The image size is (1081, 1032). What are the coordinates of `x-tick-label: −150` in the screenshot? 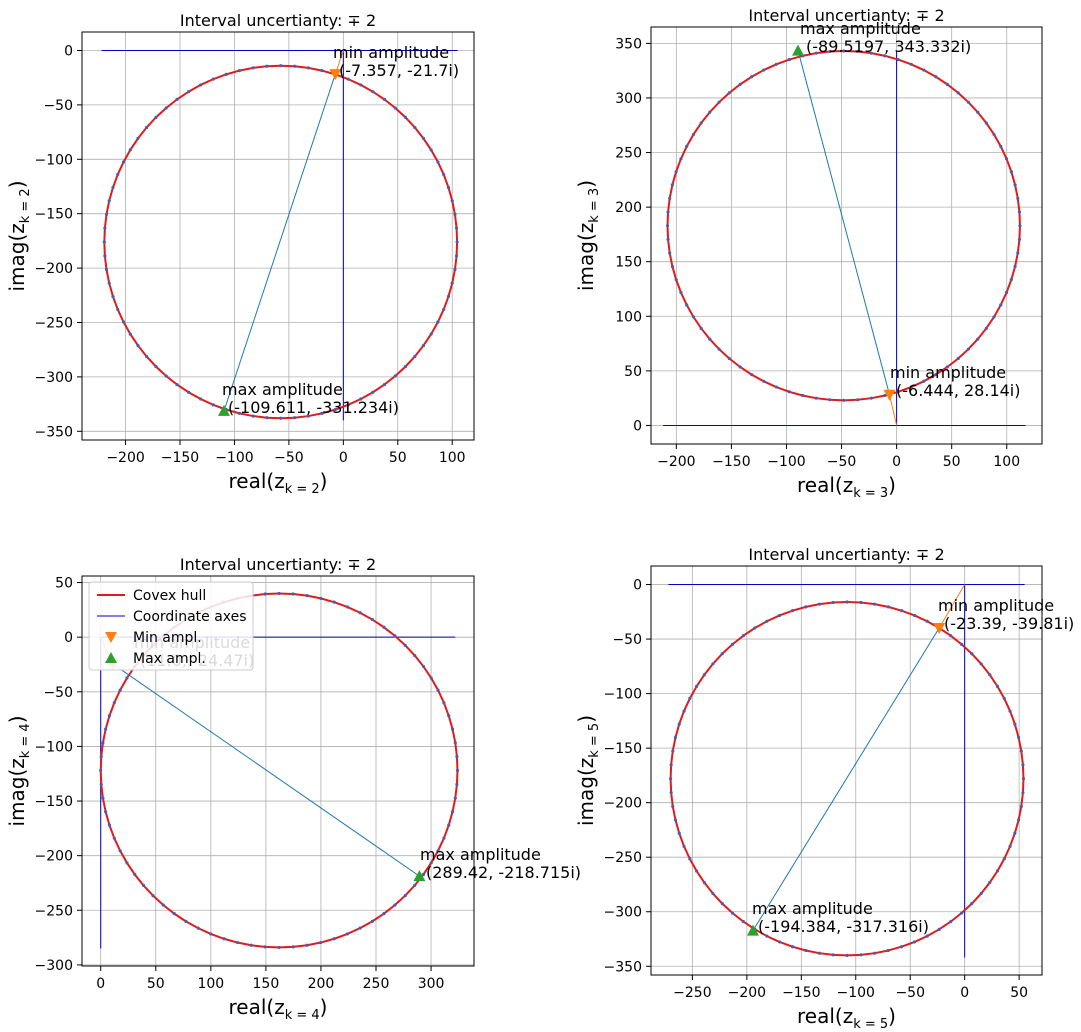 It's located at (801, 993).